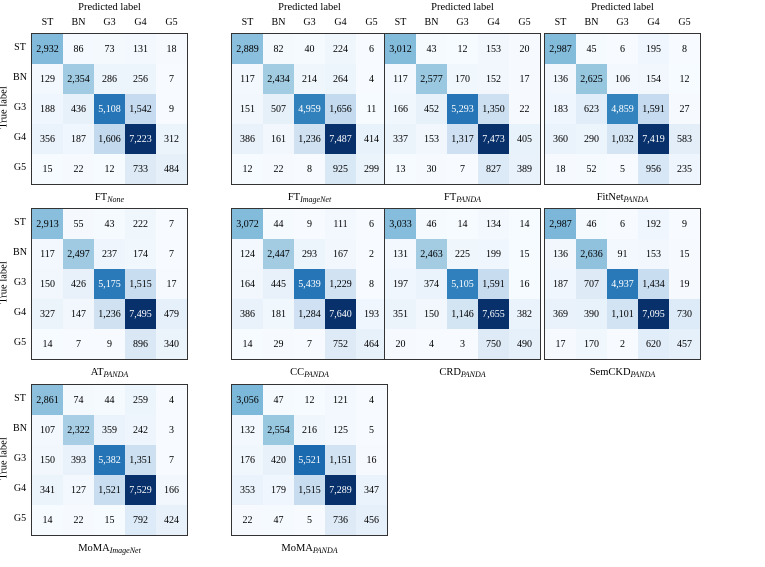 The height and width of the screenshot is (567, 765). I want to click on matrix-cell: 73, so click(109, 49).